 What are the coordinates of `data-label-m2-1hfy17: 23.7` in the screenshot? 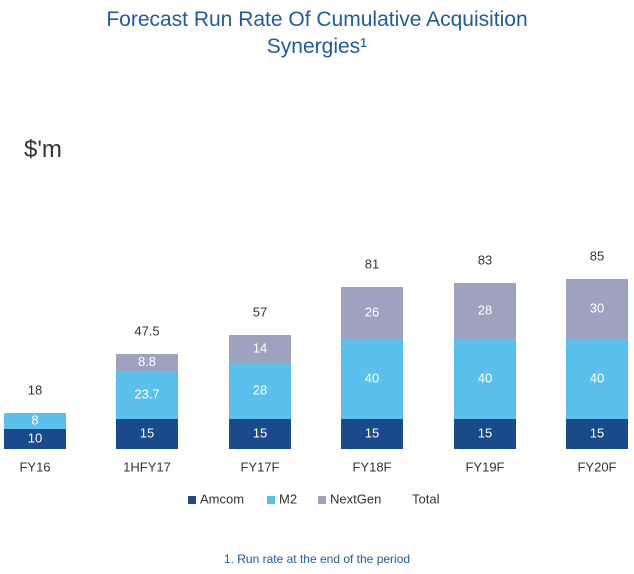 It's located at (146, 394).